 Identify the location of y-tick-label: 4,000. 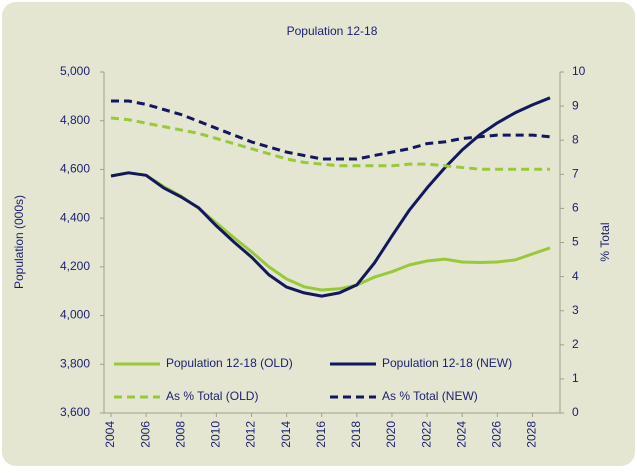
(75, 315).